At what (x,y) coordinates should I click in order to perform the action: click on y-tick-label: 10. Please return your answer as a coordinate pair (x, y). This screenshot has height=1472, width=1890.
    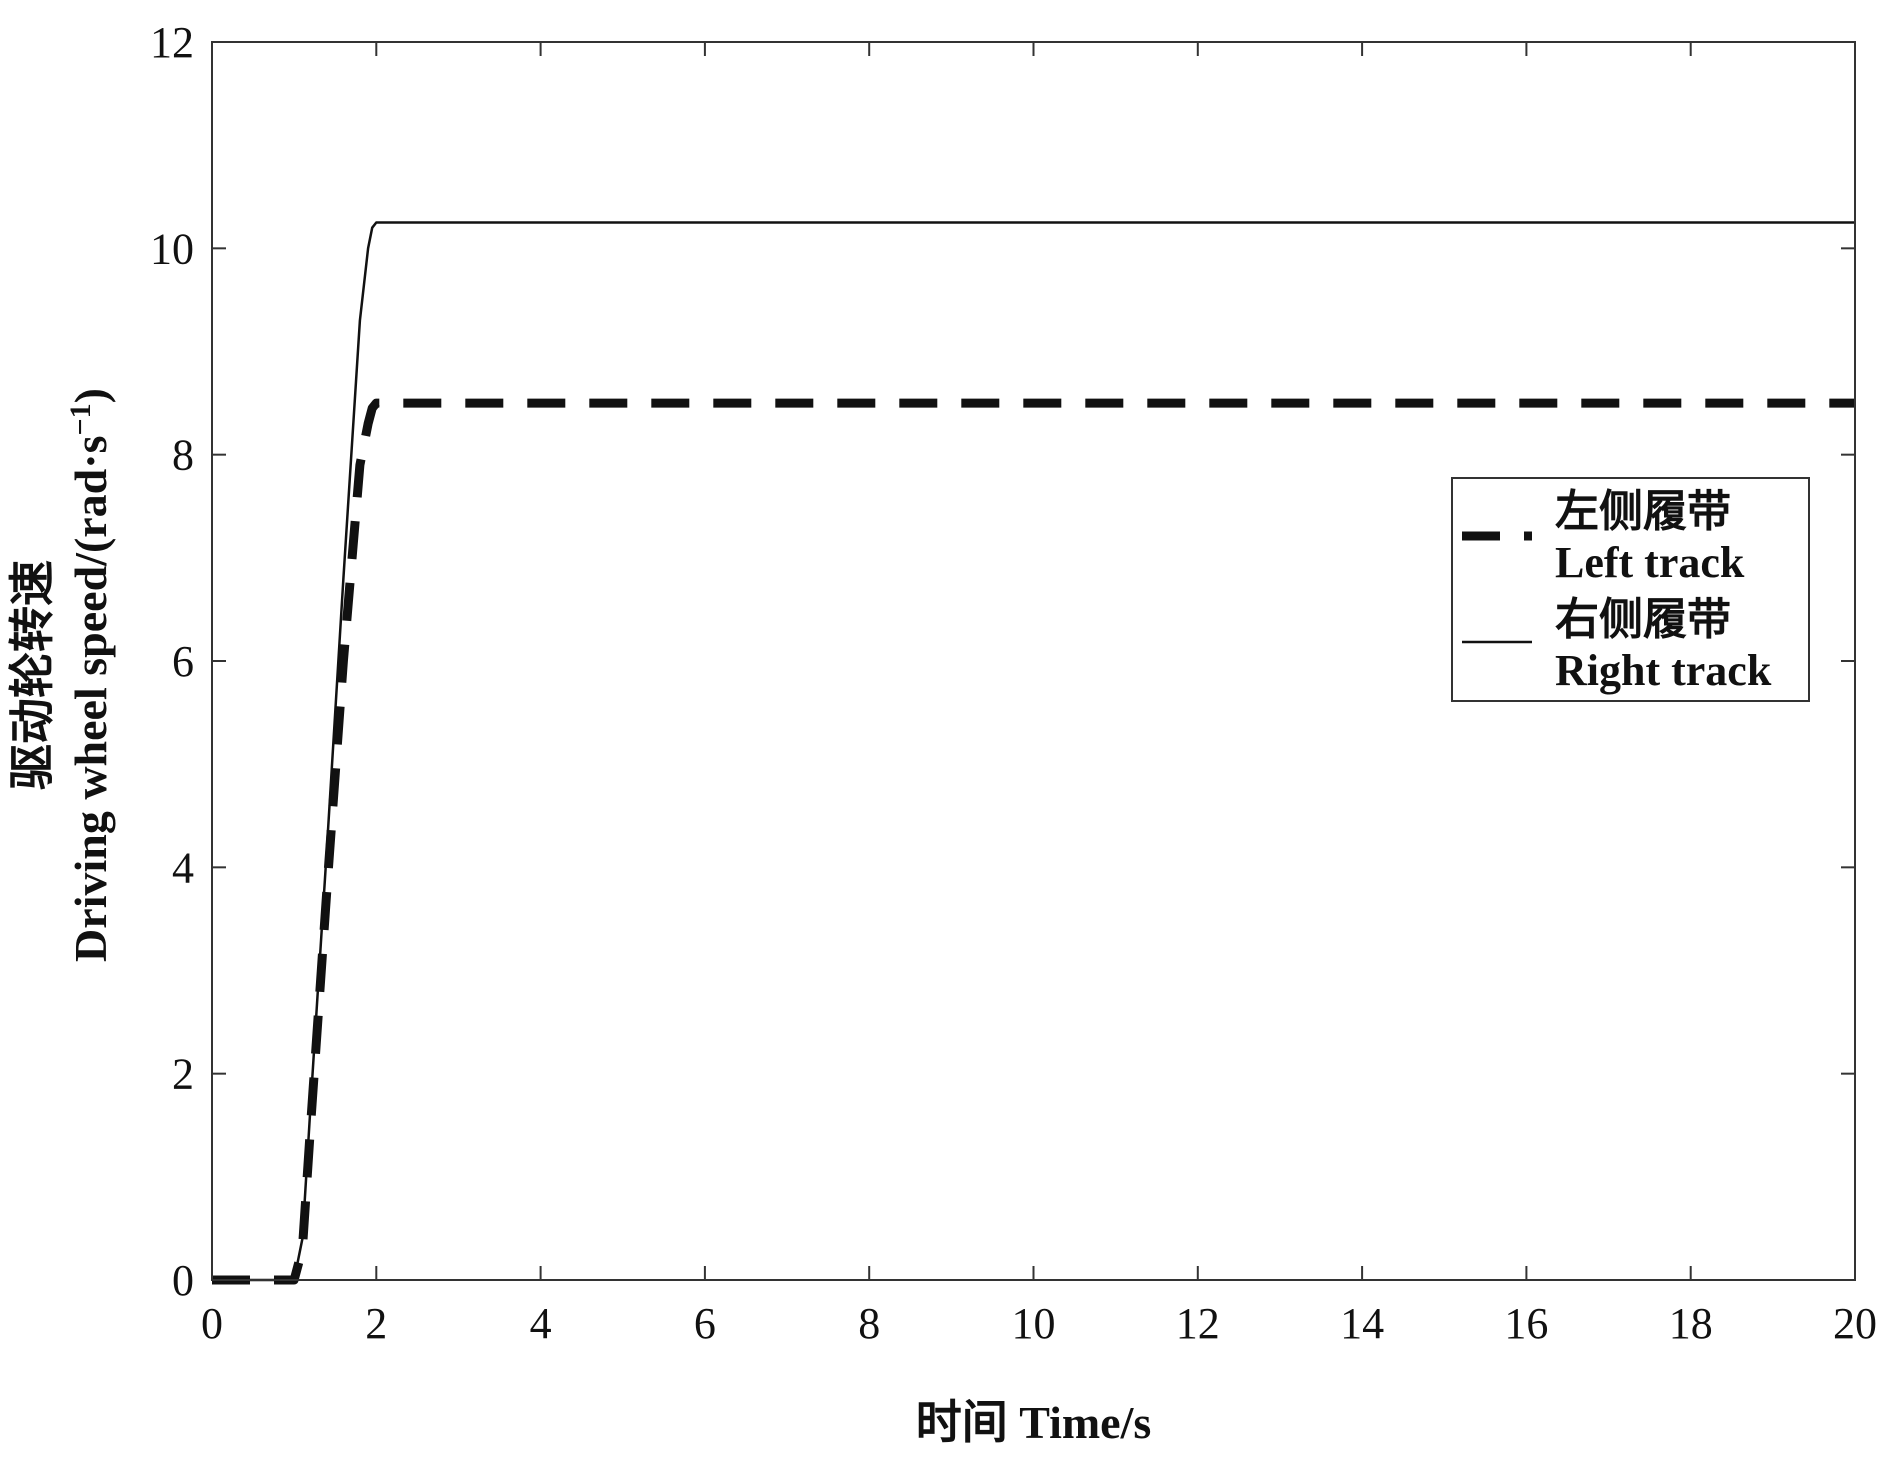
    Looking at the image, I should click on (172, 248).